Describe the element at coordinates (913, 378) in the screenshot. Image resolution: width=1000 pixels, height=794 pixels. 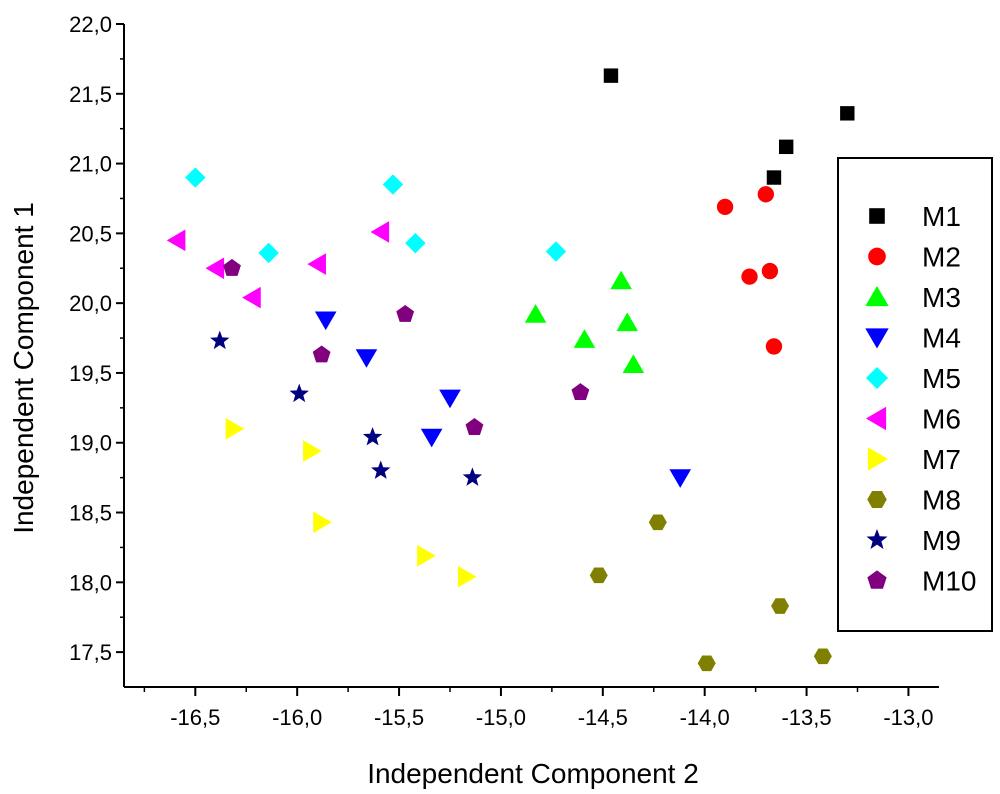
I see `legend-item-m5: M5` at that location.